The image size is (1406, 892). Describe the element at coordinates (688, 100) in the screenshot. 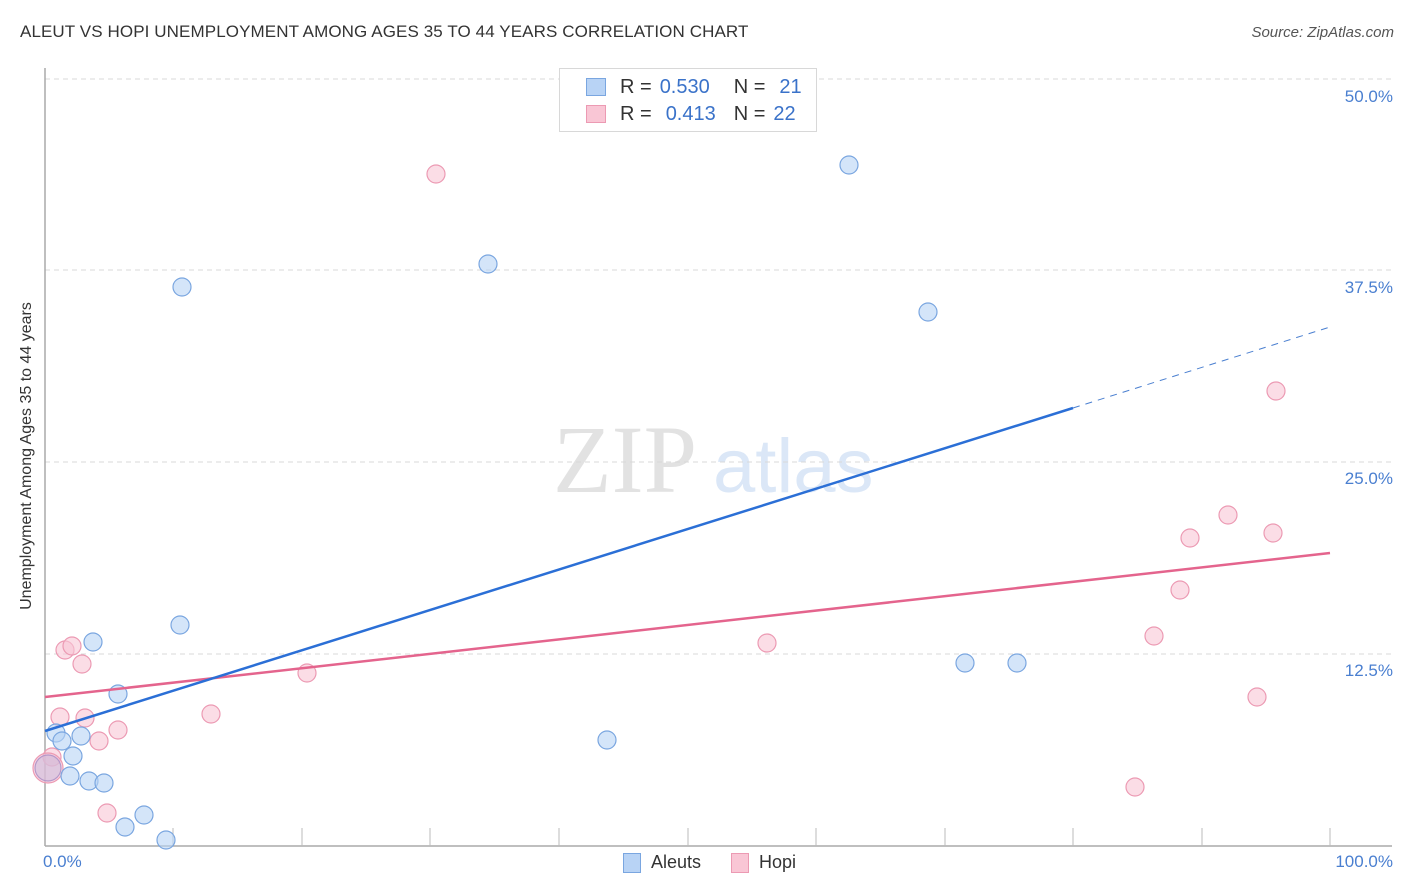

I see `stats-legend: R = 0.530 N = 21 R = 0.413 N = 22` at that location.